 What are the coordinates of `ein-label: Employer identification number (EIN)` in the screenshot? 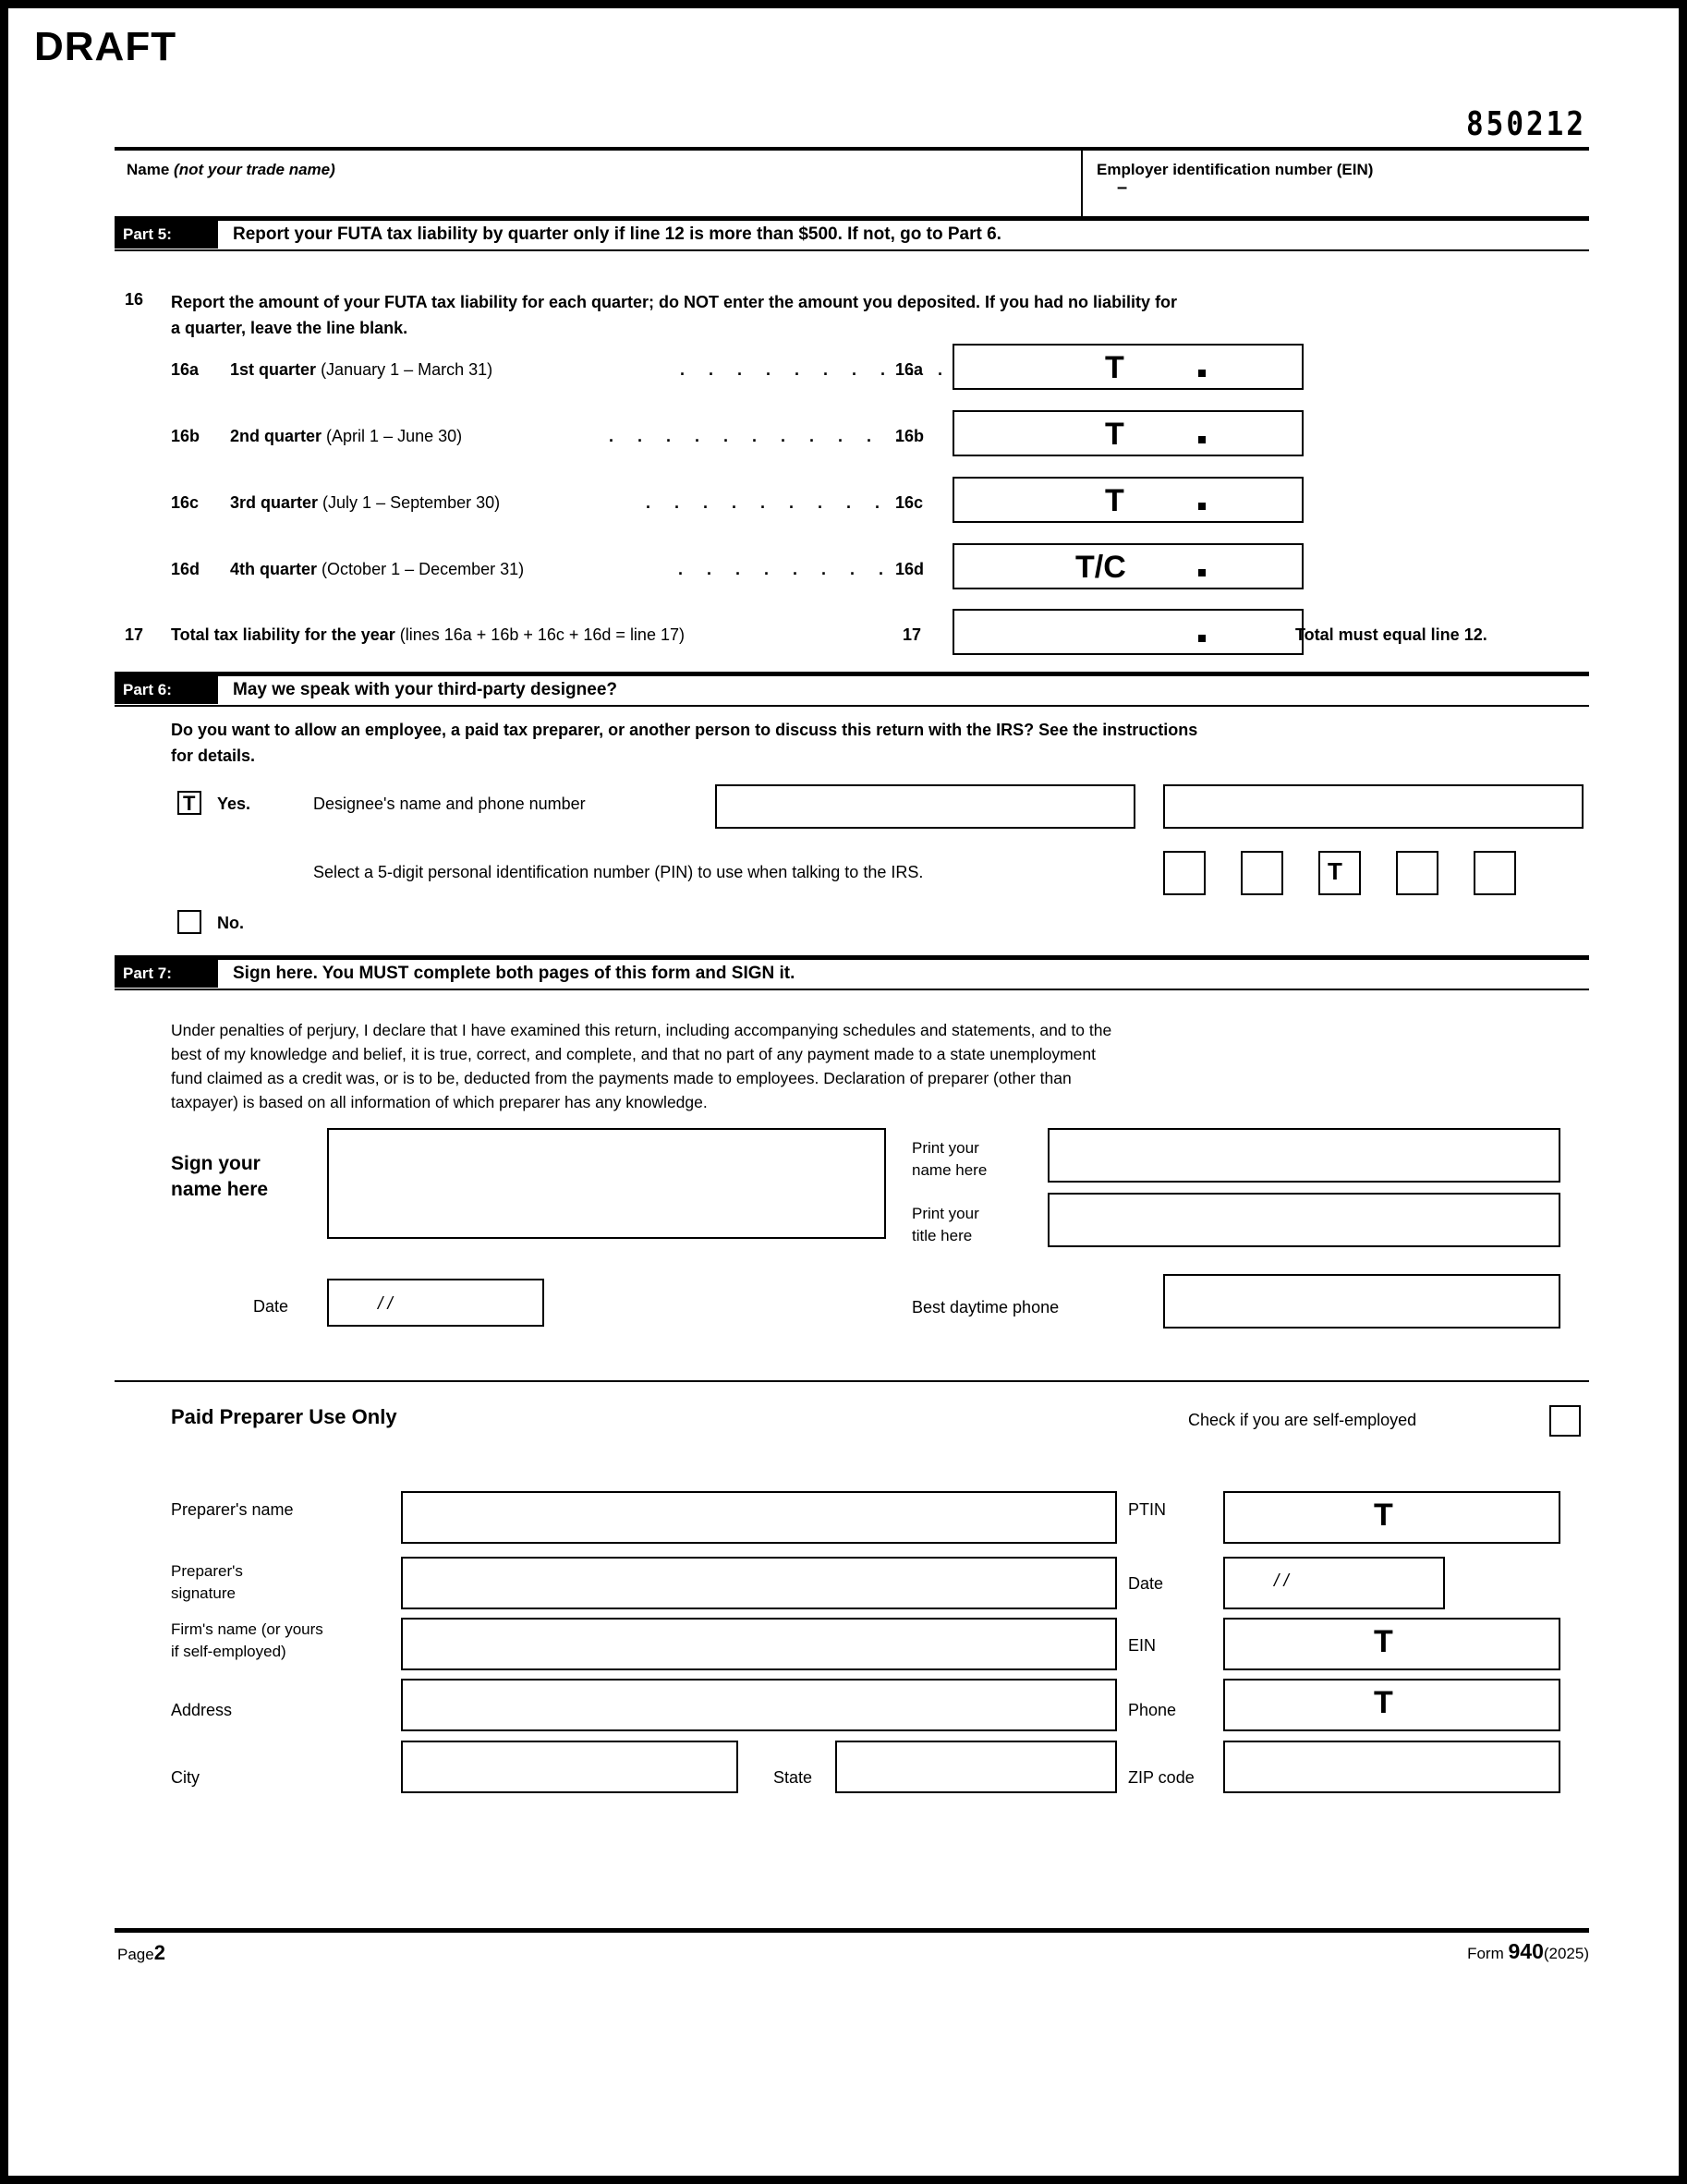 It's located at (1235, 169).